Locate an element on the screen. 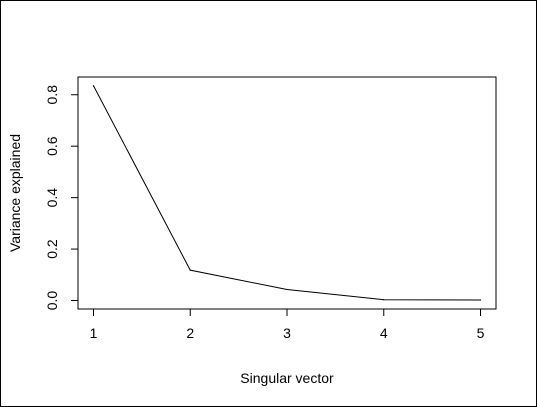 The width and height of the screenshot is (537, 407). x-tick-label: 4 is located at coordinates (384, 333).